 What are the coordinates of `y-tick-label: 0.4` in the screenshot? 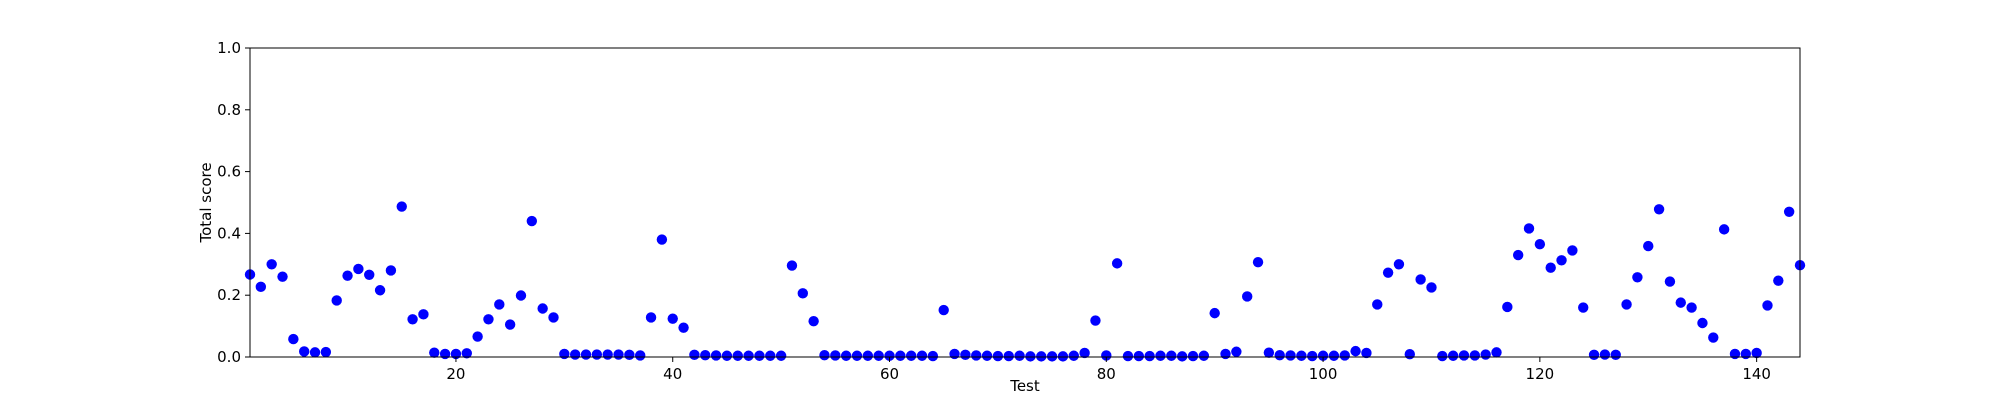 It's located at (229, 233).